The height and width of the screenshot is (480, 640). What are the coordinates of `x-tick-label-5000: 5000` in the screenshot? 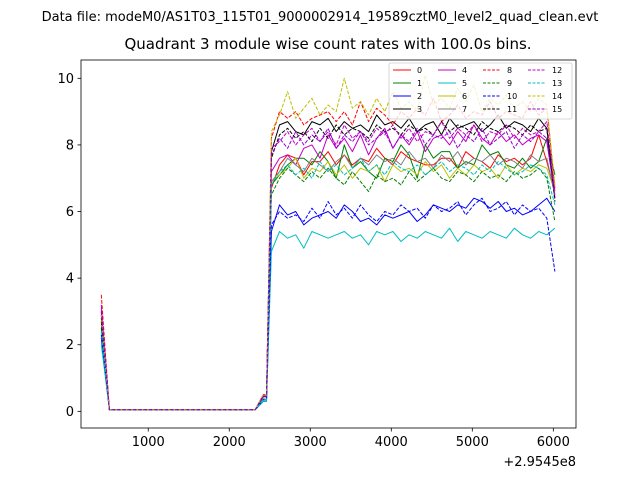 It's located at (472, 442).